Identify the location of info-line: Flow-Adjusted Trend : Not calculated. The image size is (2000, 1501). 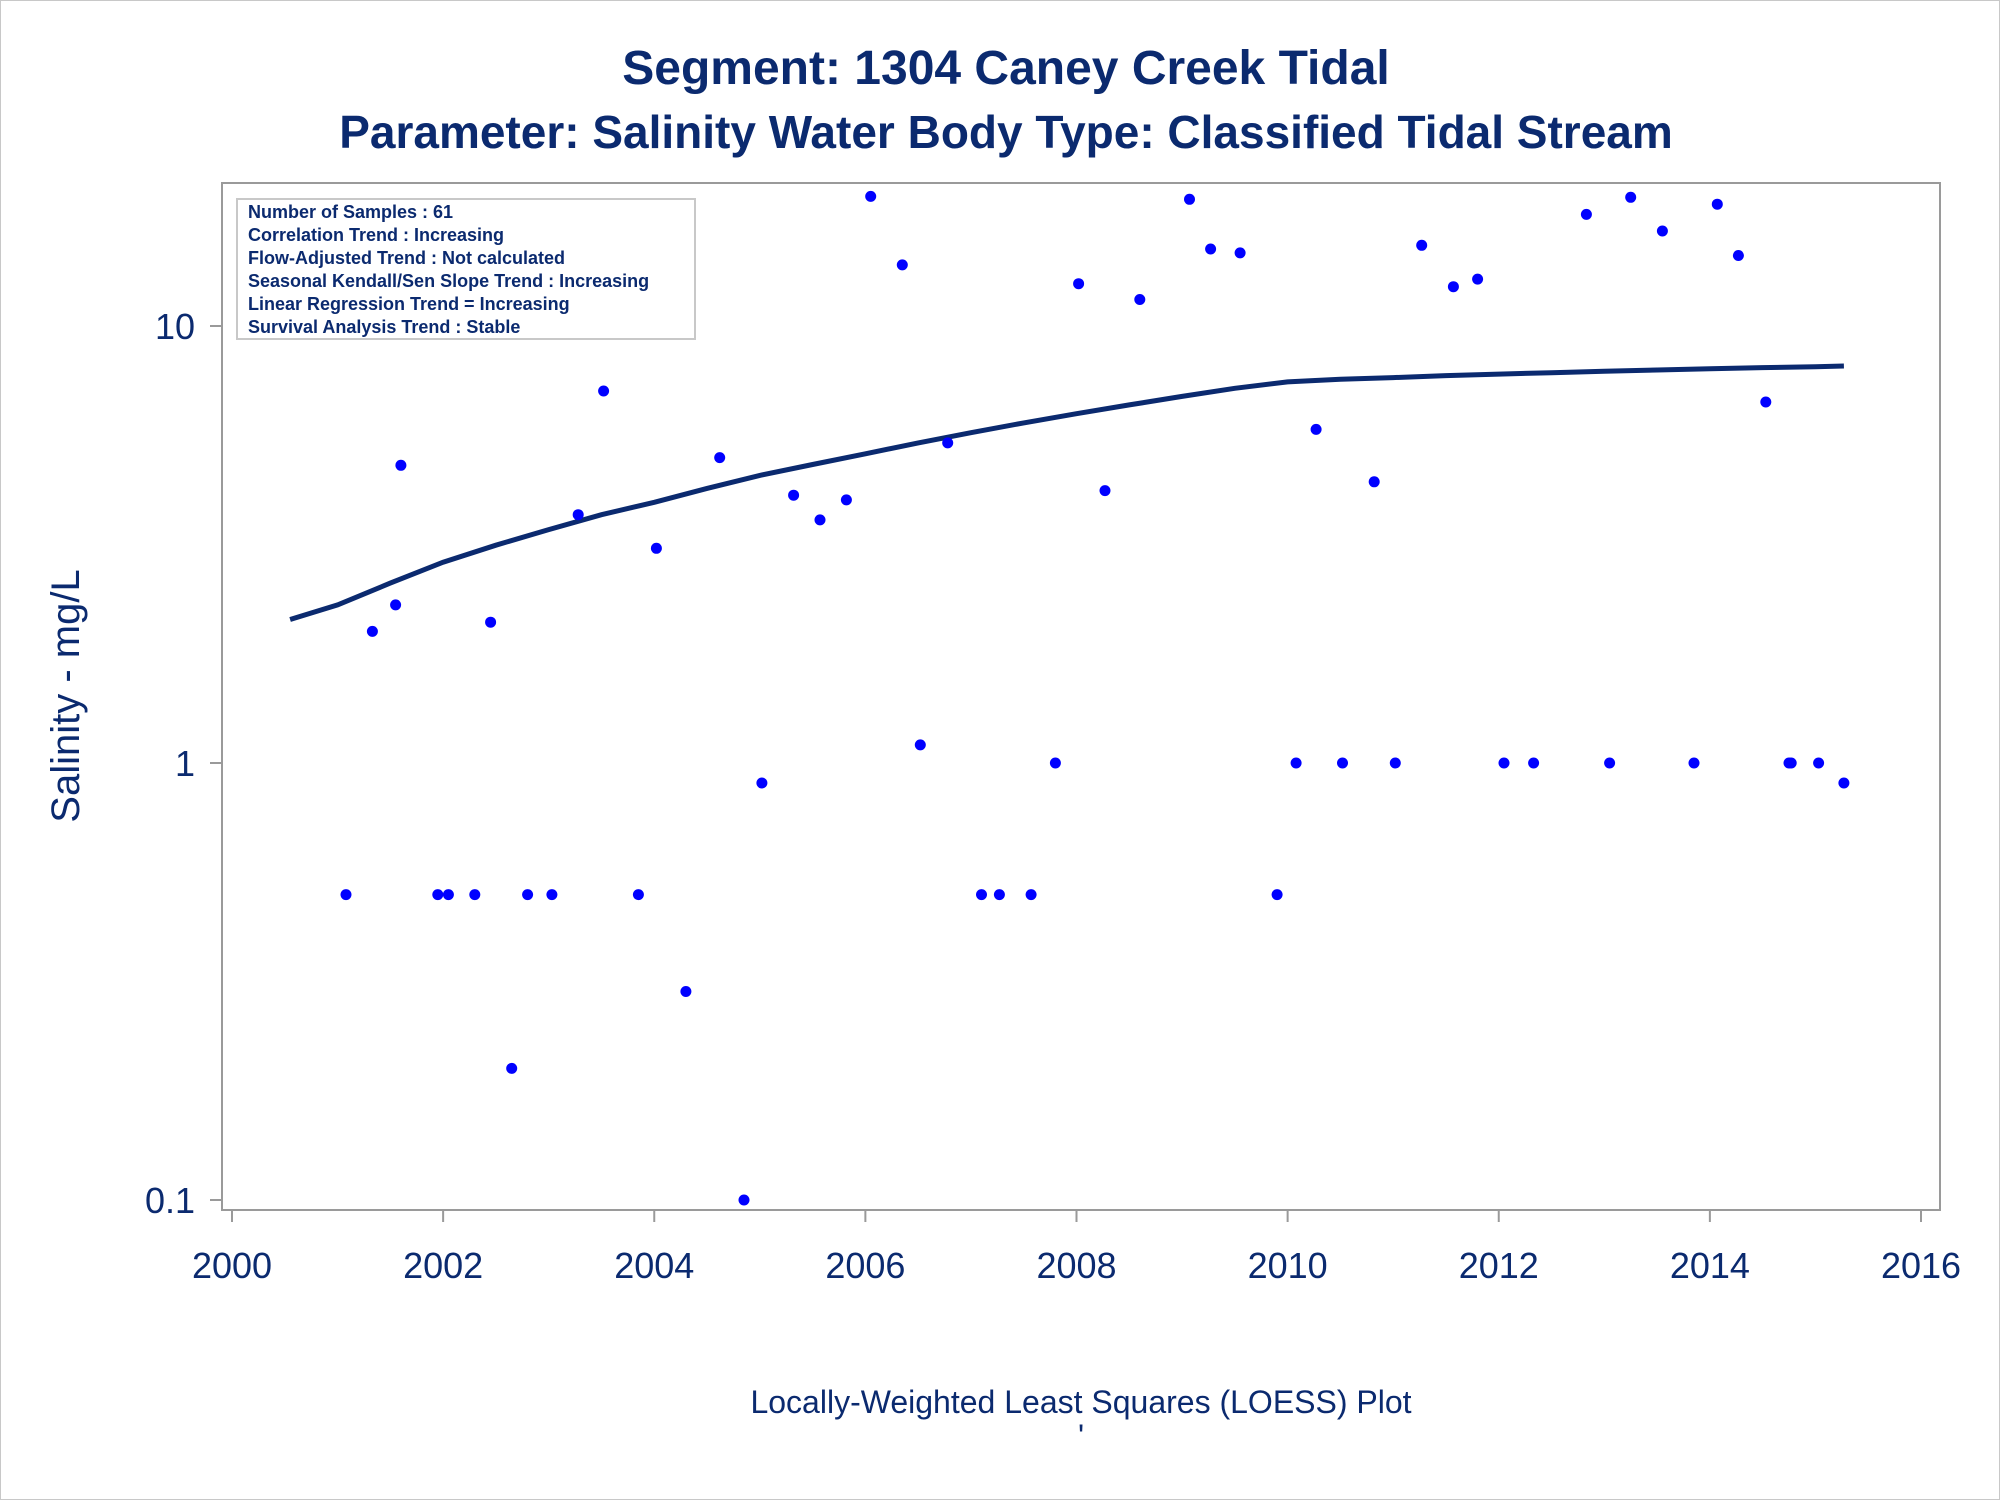
(406, 258).